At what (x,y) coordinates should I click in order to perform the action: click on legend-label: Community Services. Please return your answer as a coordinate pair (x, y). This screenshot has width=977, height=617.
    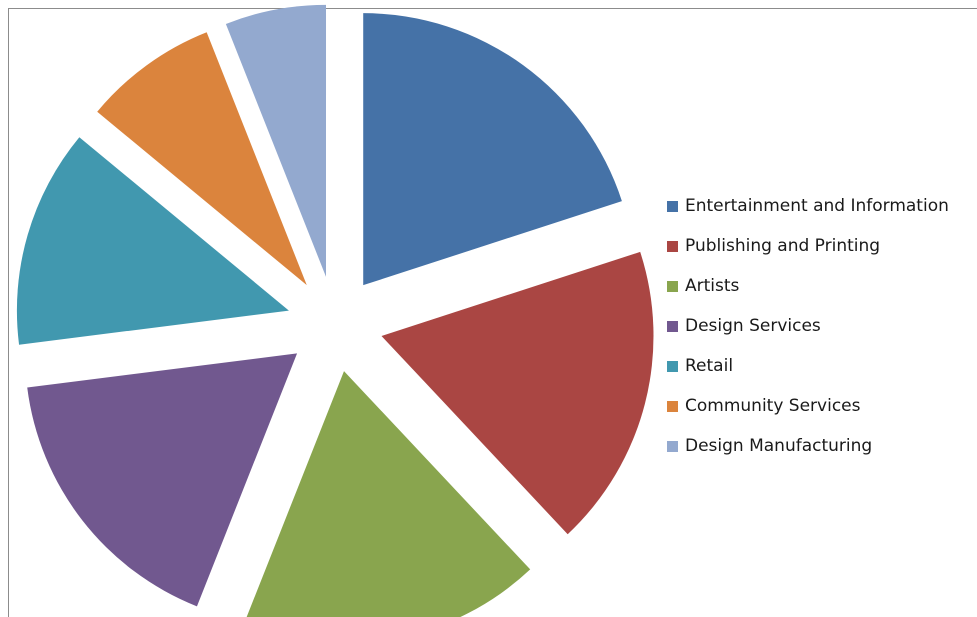
    Looking at the image, I should click on (773, 406).